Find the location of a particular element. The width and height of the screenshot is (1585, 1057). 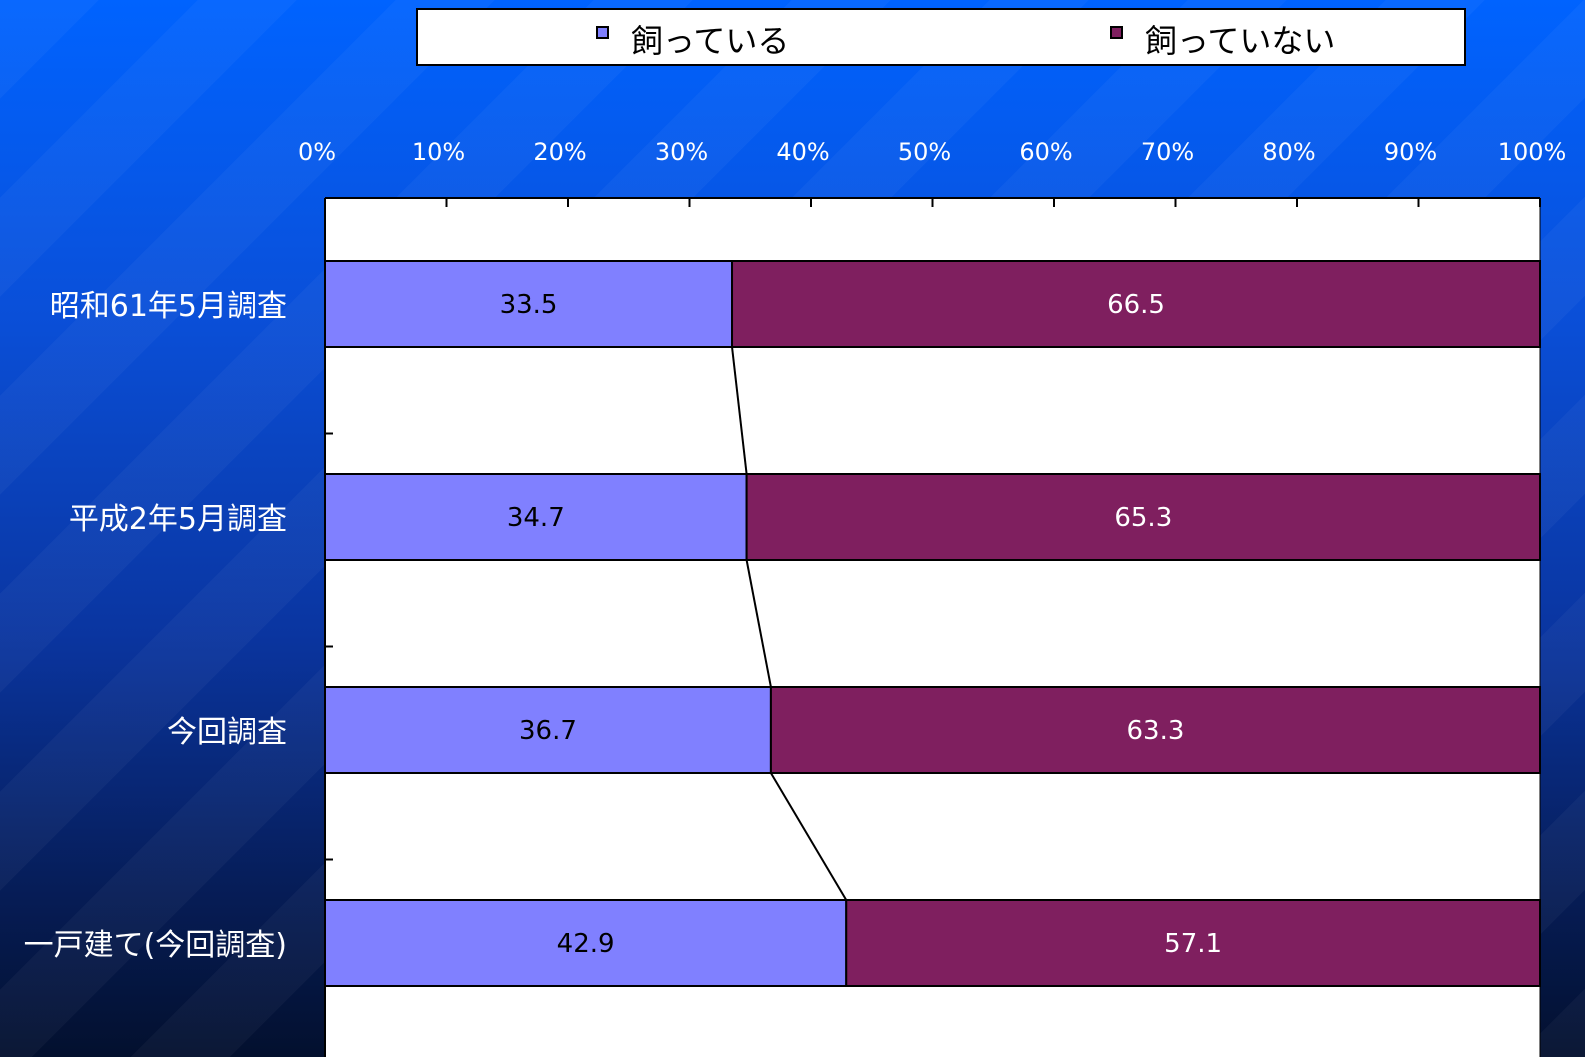

x-tick-label: 0% is located at coordinates (317, 152).